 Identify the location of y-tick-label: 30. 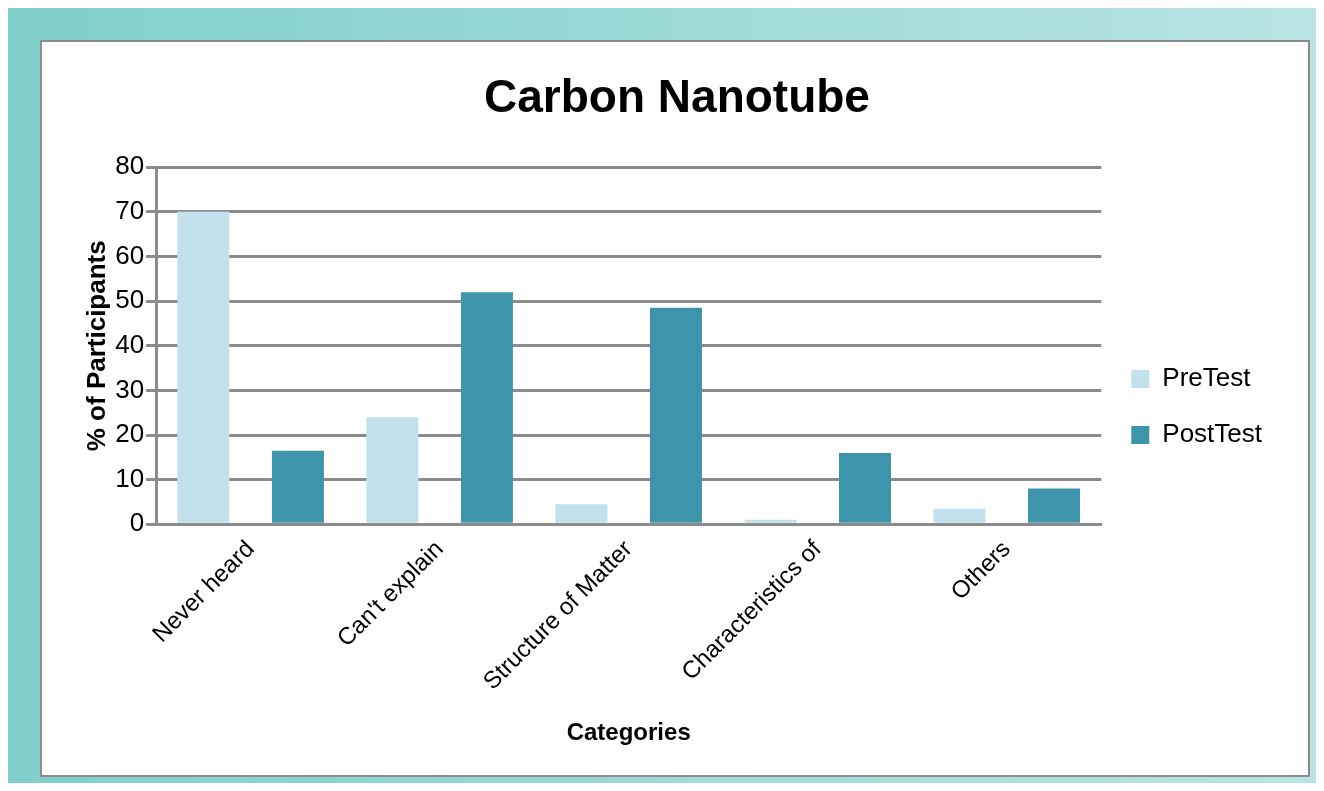
(130, 388).